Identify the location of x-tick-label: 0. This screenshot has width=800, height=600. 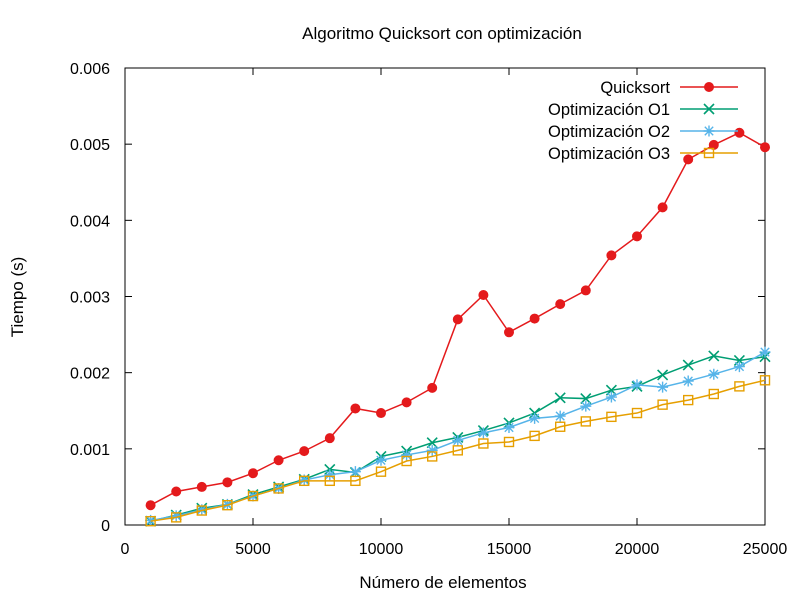
(125, 549).